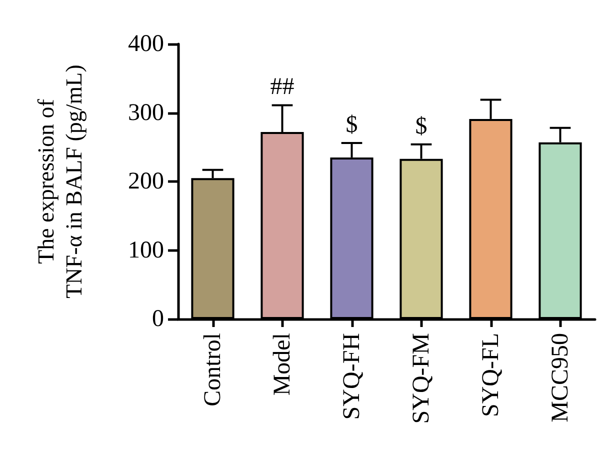  Describe the element at coordinates (213, 369) in the screenshot. I see `x-tick-label: Control` at that location.